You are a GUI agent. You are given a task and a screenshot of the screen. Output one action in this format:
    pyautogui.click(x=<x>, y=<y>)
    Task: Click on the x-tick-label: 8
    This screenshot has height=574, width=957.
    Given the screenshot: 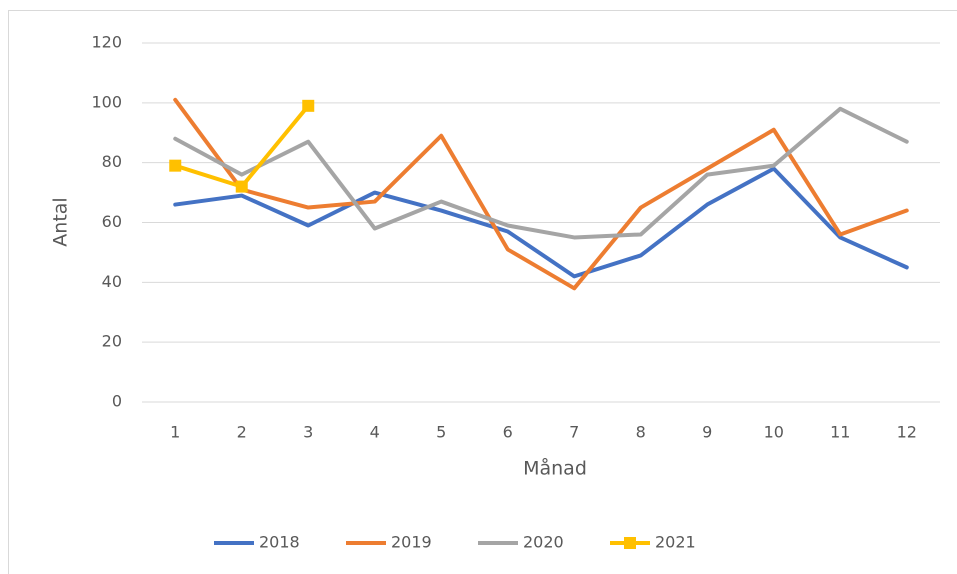 What is the action you would take?
    pyautogui.click(x=641, y=432)
    